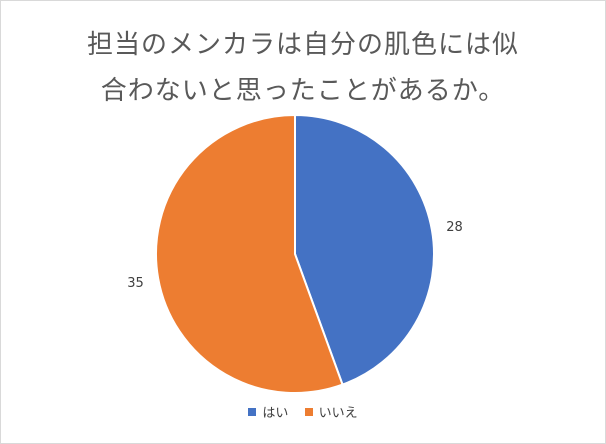 The width and height of the screenshot is (606, 444). I want to click on legend-label-yes: はい, so click(275, 413).